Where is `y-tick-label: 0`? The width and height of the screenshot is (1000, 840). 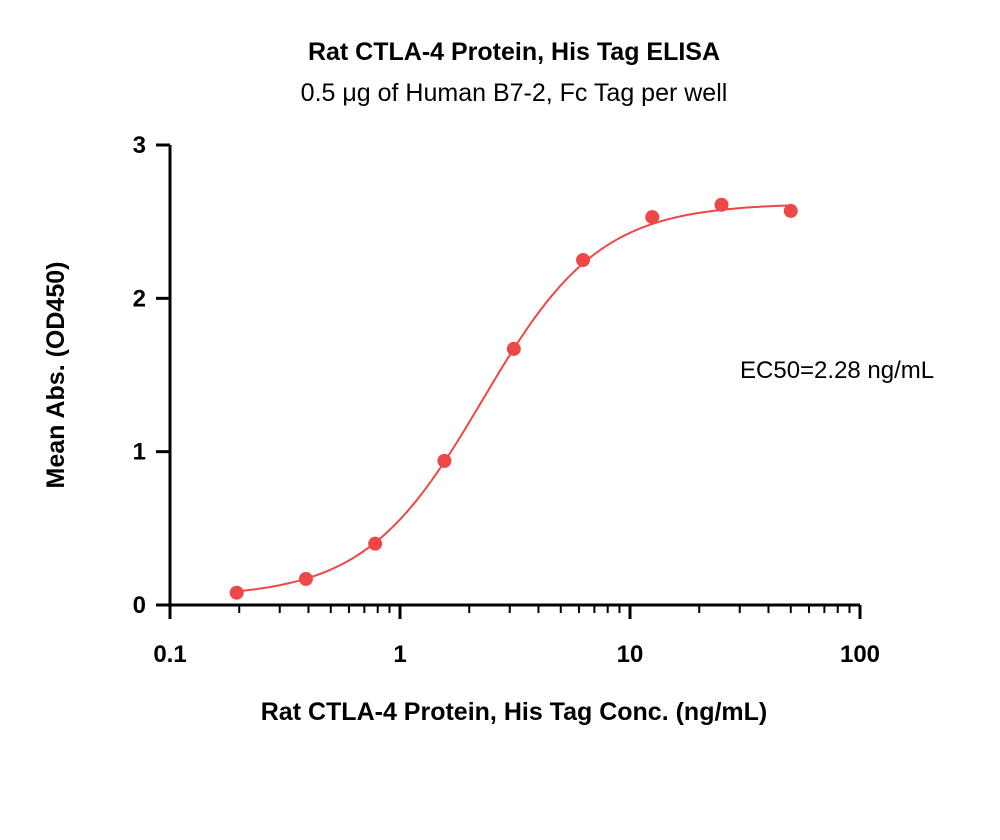 y-tick-label: 0 is located at coordinates (139, 605).